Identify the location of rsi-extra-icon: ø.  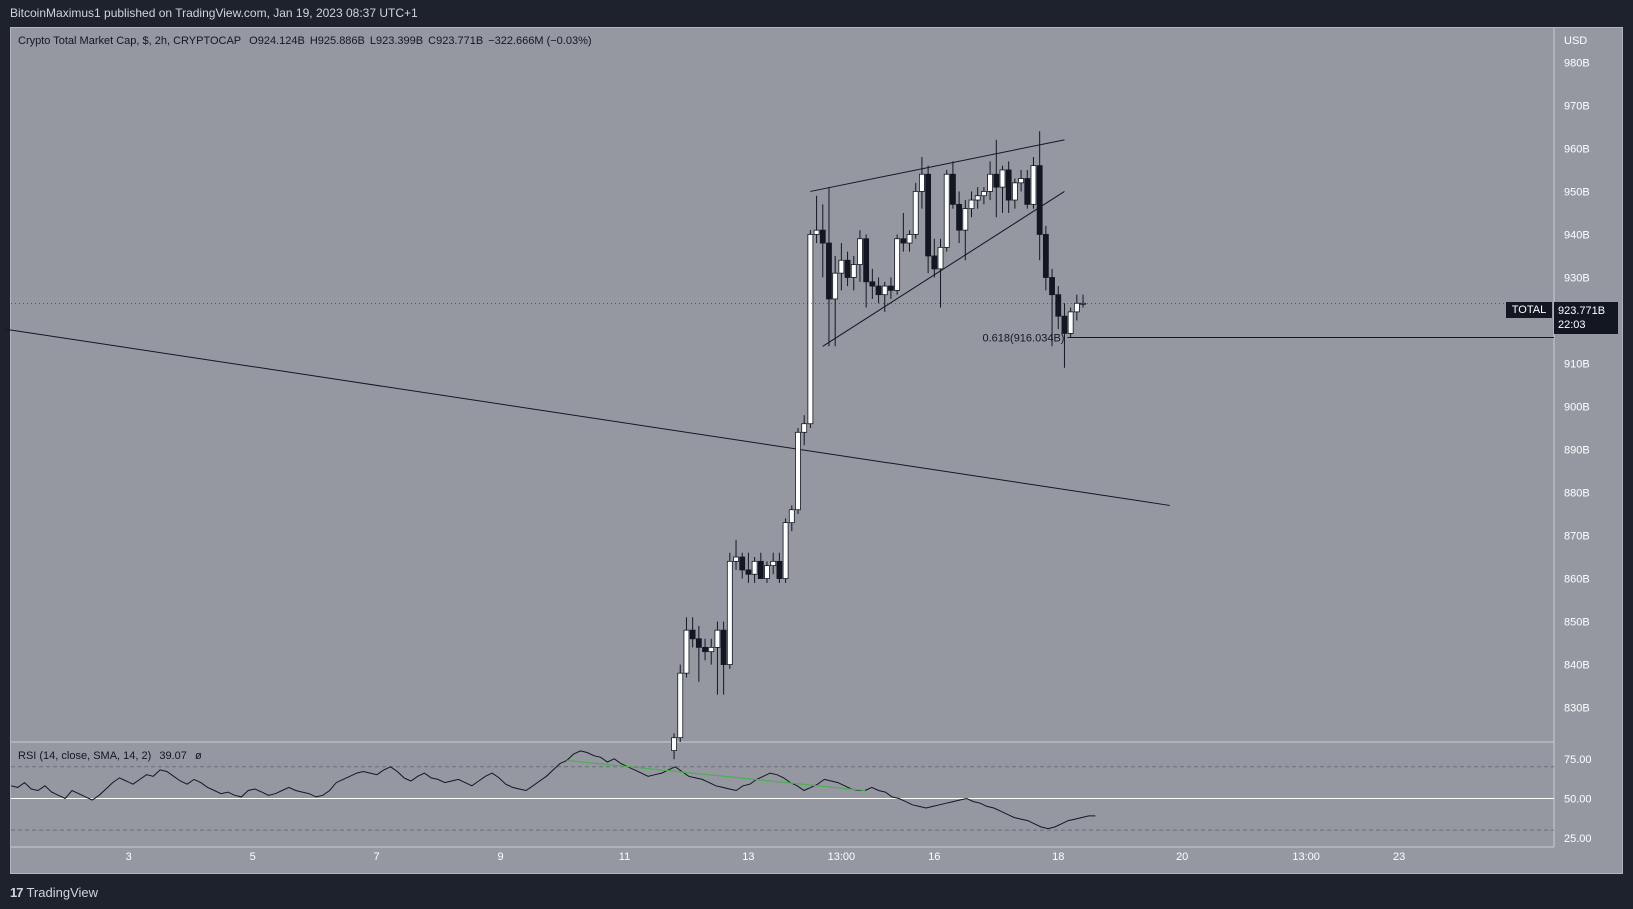
(198, 756).